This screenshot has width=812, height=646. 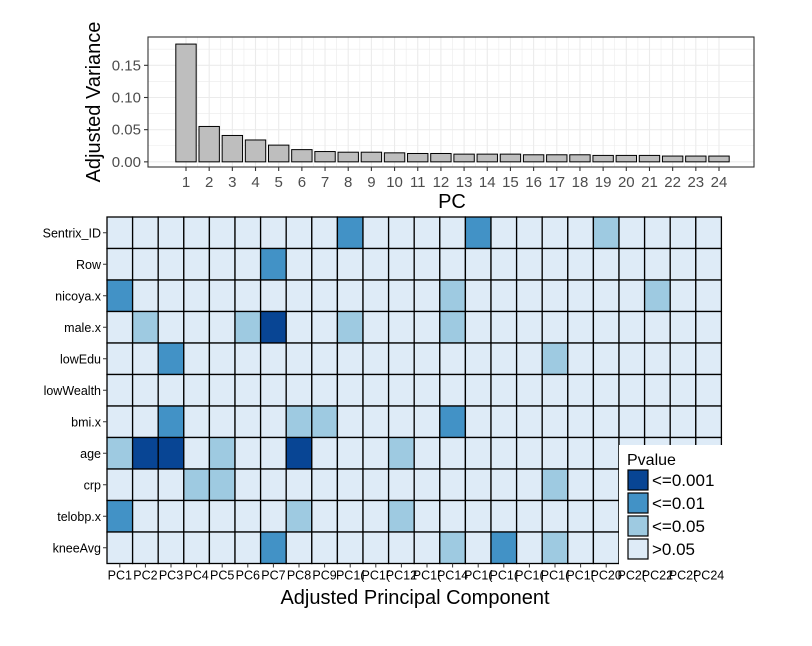 I want to click on heatmap-cell-nicoya.x-PC3, so click(x=171, y=296).